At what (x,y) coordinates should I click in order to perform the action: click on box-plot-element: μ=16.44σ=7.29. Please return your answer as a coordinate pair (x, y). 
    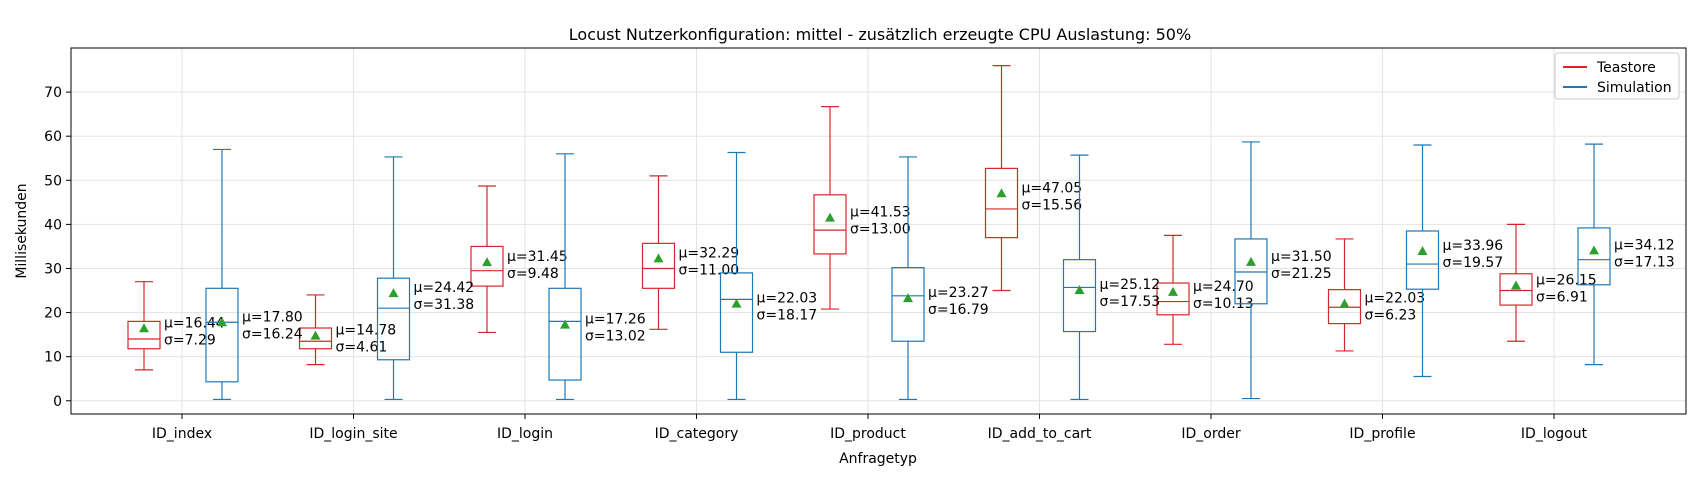
    Looking at the image, I should click on (176, 326).